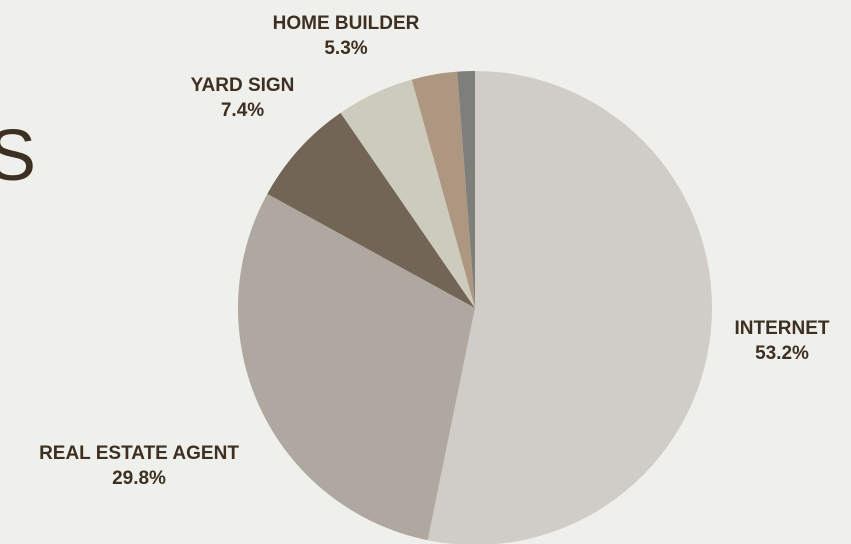 The width and height of the screenshot is (851, 544). Describe the element at coordinates (782, 353) in the screenshot. I see `label-internet-value: 53.2%` at that location.